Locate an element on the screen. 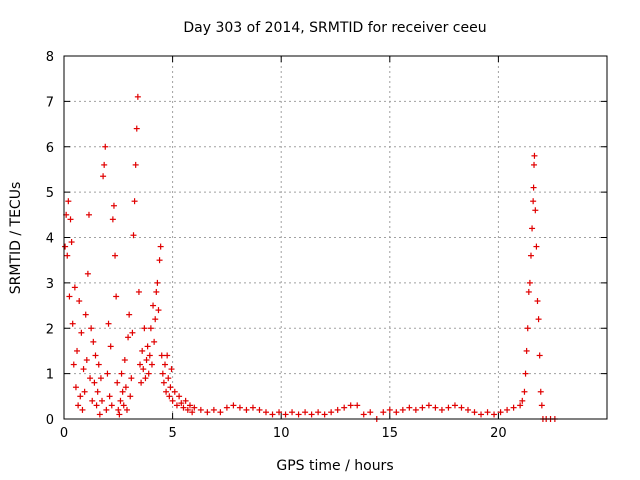  y-tick-label: 8 is located at coordinates (50, 57).